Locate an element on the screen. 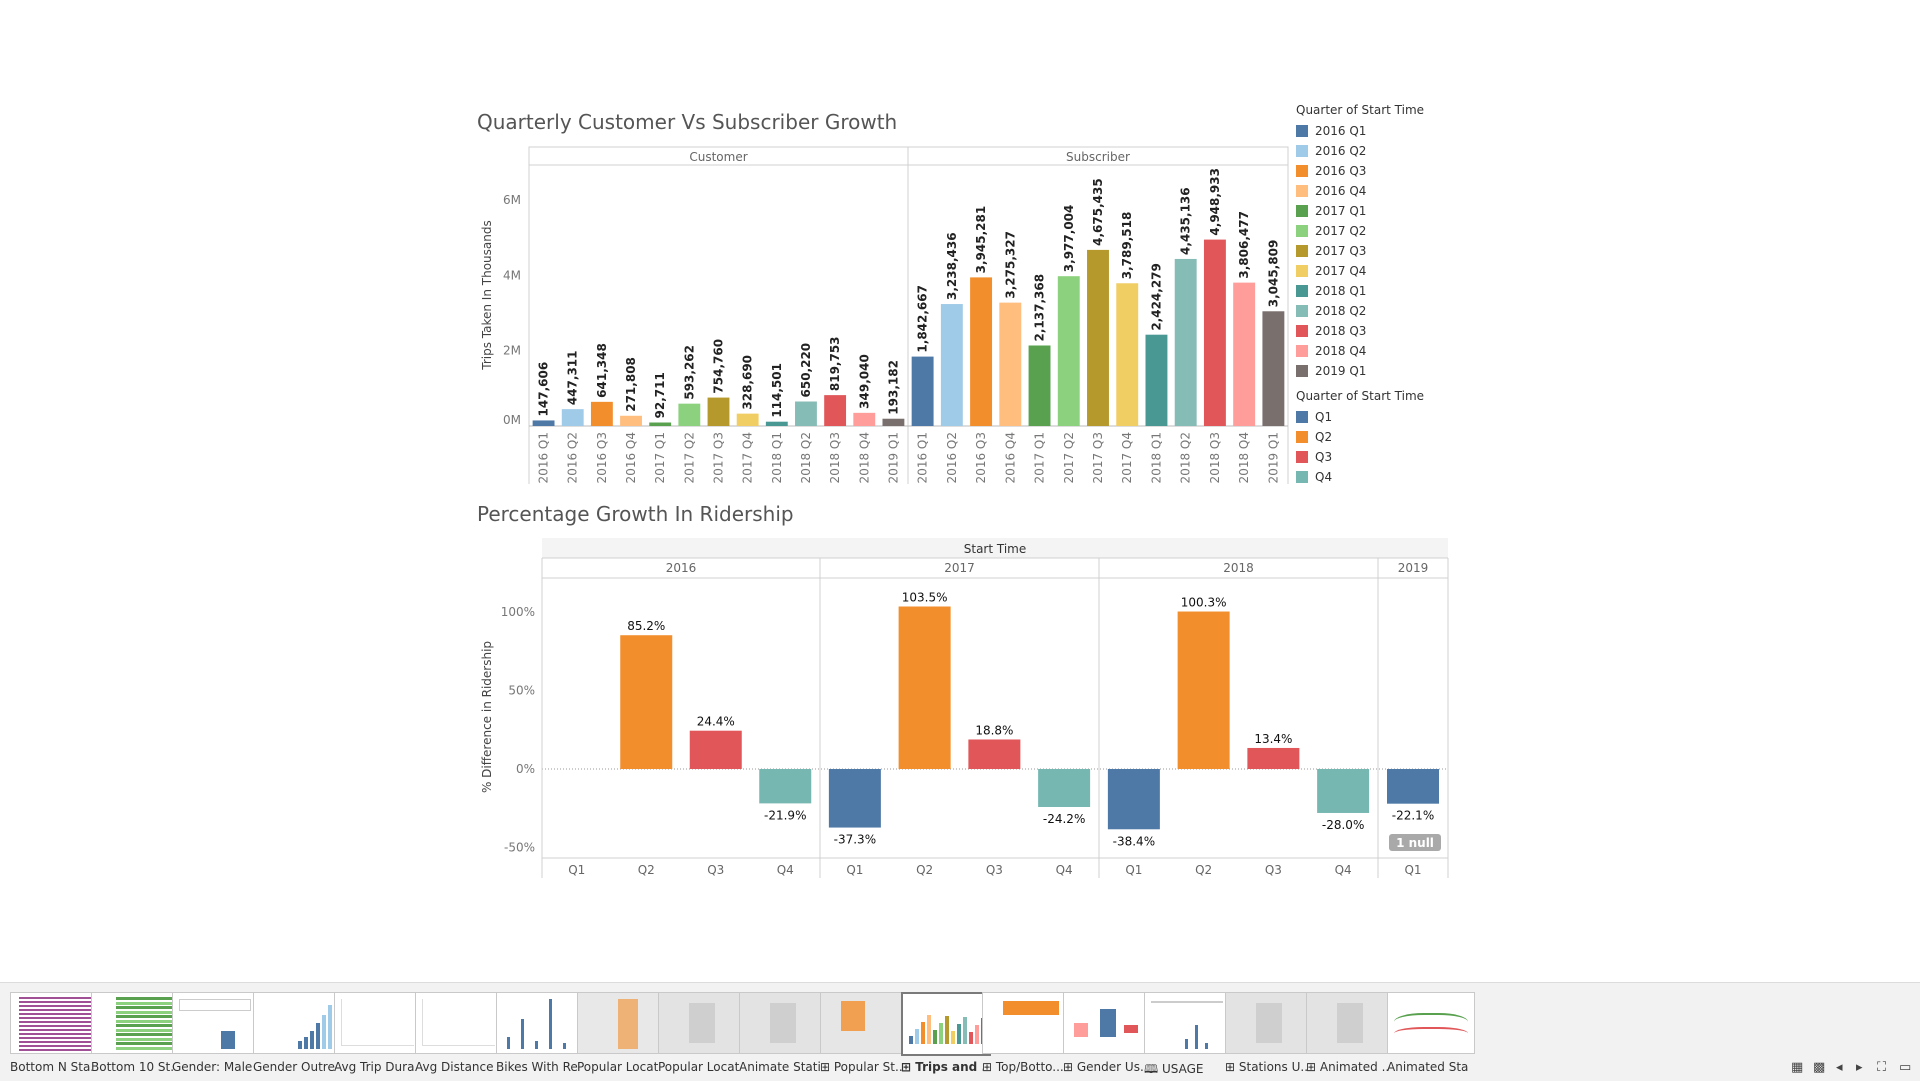 The width and height of the screenshot is (1920, 1081). fullscreen-icon: ⛶ is located at coordinates (1882, 1067).